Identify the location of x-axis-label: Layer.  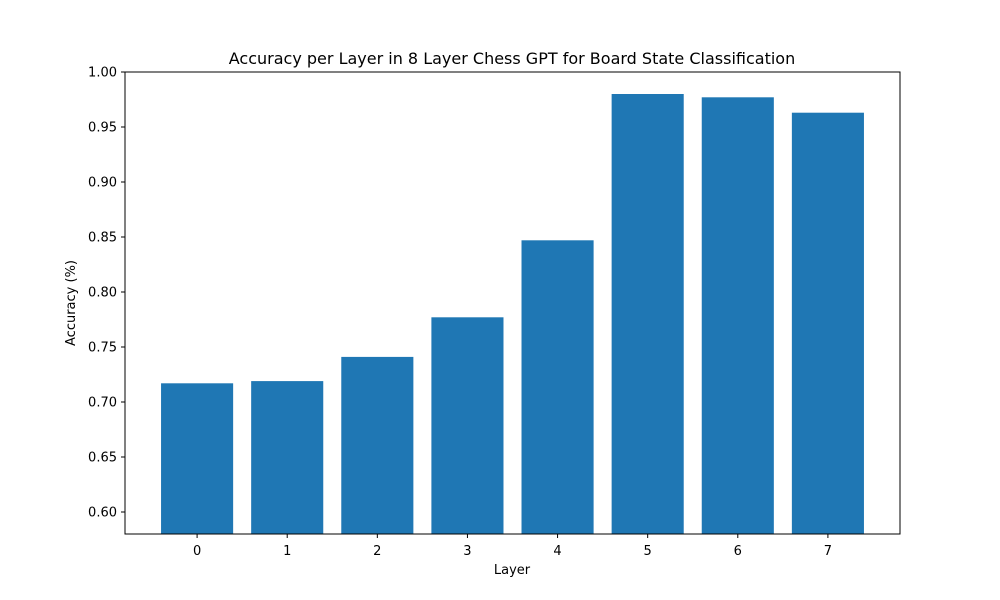
(512, 570).